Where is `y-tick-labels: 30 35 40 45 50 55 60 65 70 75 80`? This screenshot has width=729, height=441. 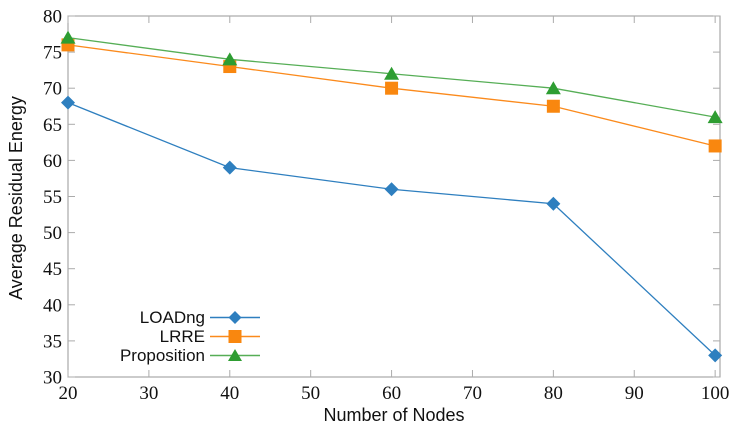 y-tick-labels: 30 35 40 45 50 55 60 65 70 75 80 is located at coordinates (52, 198).